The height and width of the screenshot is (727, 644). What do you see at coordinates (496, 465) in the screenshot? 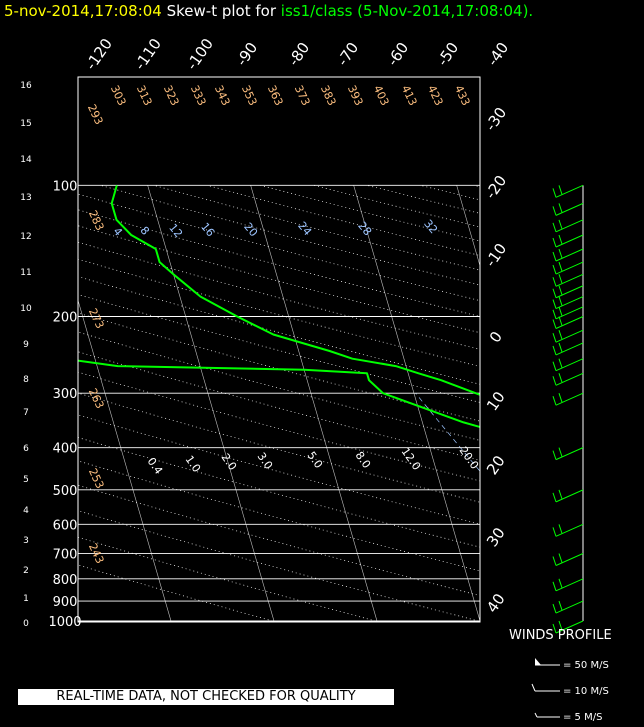
I see `isotherm-label: 20` at bounding box center [496, 465].